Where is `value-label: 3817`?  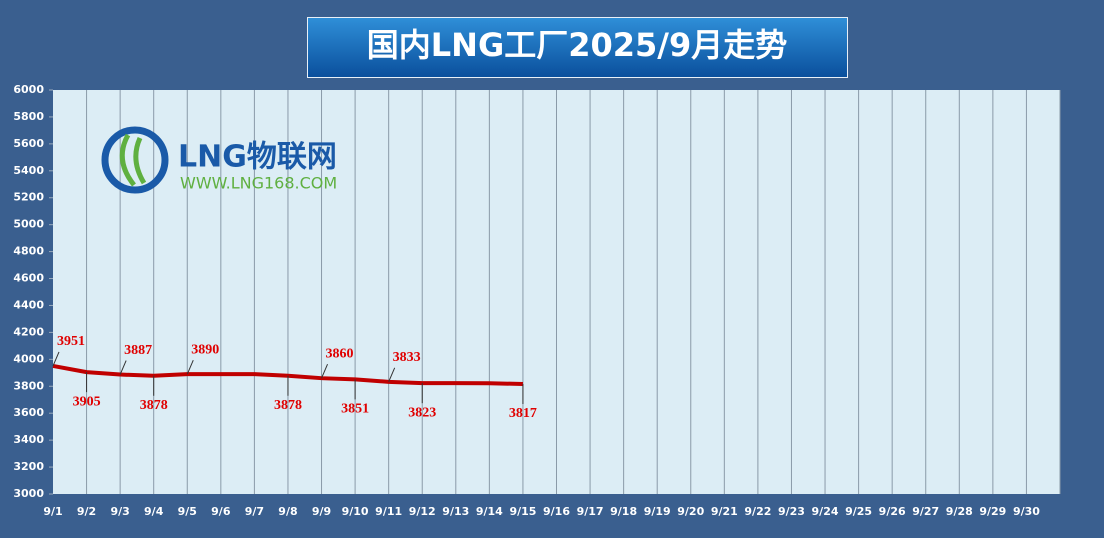
value-label: 3817 is located at coordinates (523, 413).